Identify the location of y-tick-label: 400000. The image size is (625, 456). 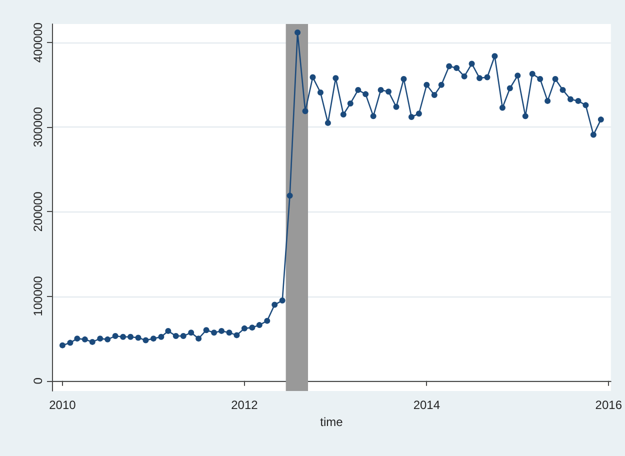
(38, 42).